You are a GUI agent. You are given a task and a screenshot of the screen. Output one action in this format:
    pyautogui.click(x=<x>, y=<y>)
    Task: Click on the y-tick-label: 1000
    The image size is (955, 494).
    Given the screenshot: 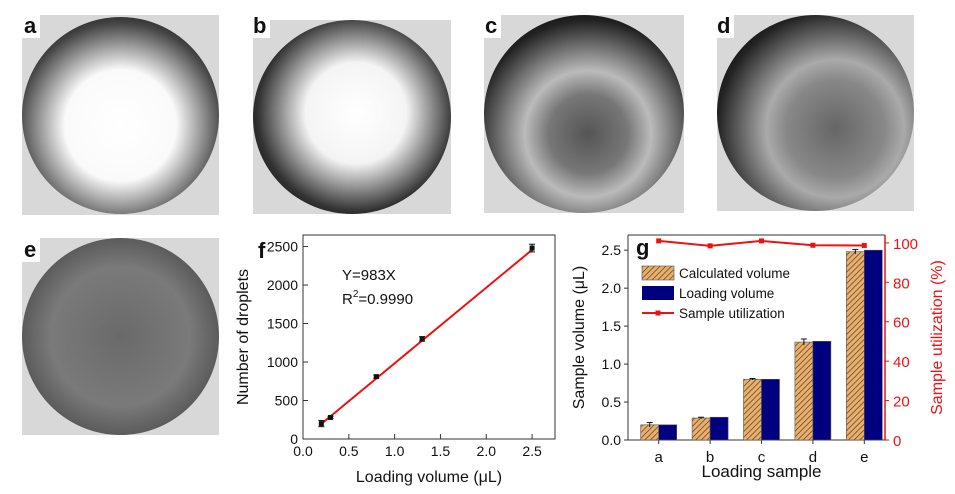 What is the action you would take?
    pyautogui.click(x=282, y=362)
    